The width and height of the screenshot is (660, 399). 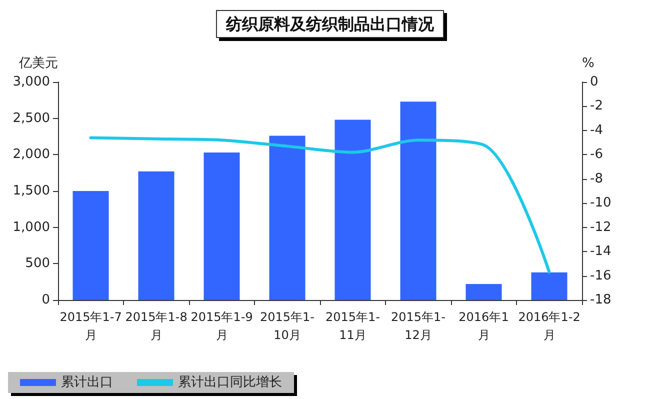 I want to click on y2-tick-label: -16, so click(x=601, y=276).